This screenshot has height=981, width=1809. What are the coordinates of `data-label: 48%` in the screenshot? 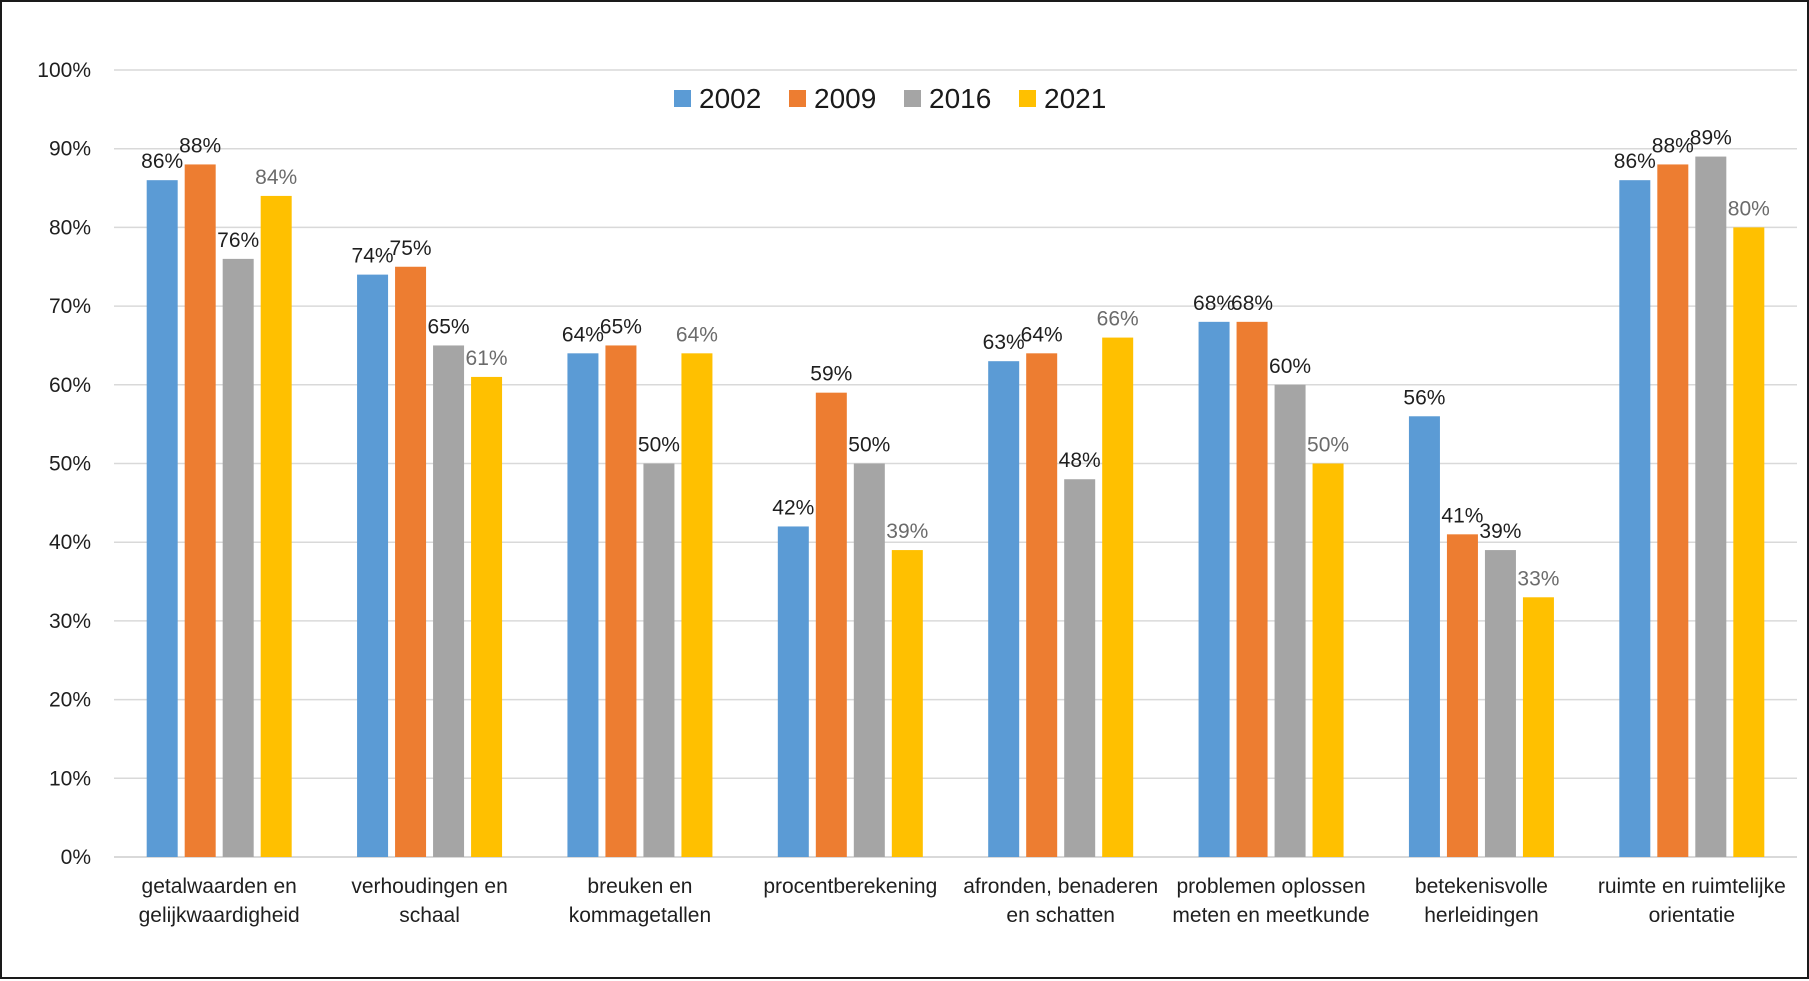 It's located at (1080, 460).